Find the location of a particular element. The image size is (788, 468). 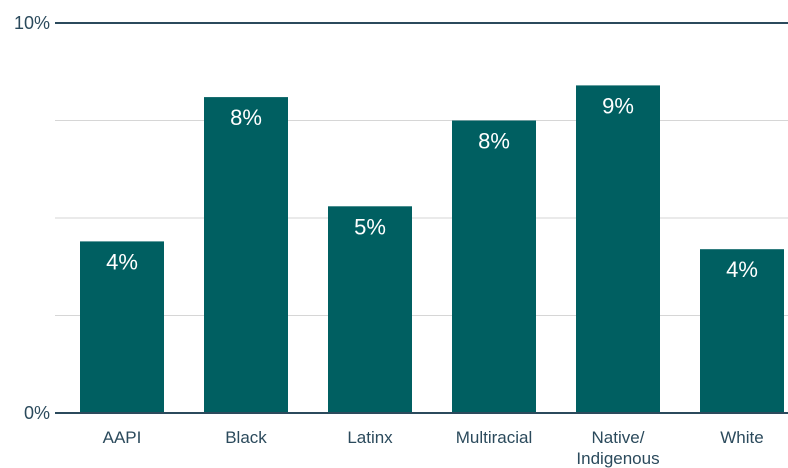

x-tick-label: Latinx is located at coordinates (370, 437).